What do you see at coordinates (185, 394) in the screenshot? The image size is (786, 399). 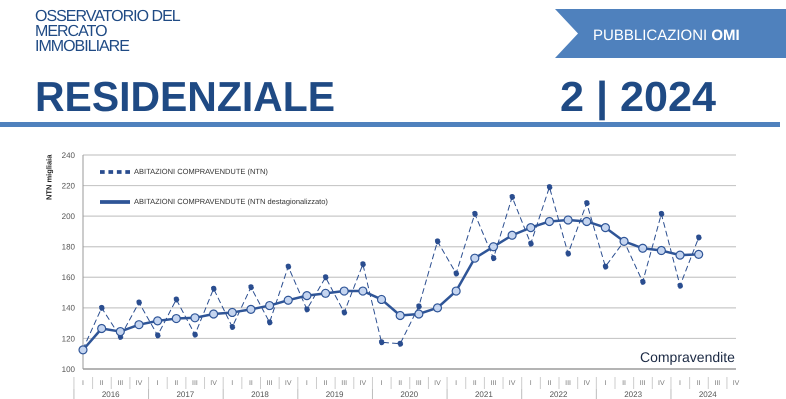 I see `text: 2017` at bounding box center [185, 394].